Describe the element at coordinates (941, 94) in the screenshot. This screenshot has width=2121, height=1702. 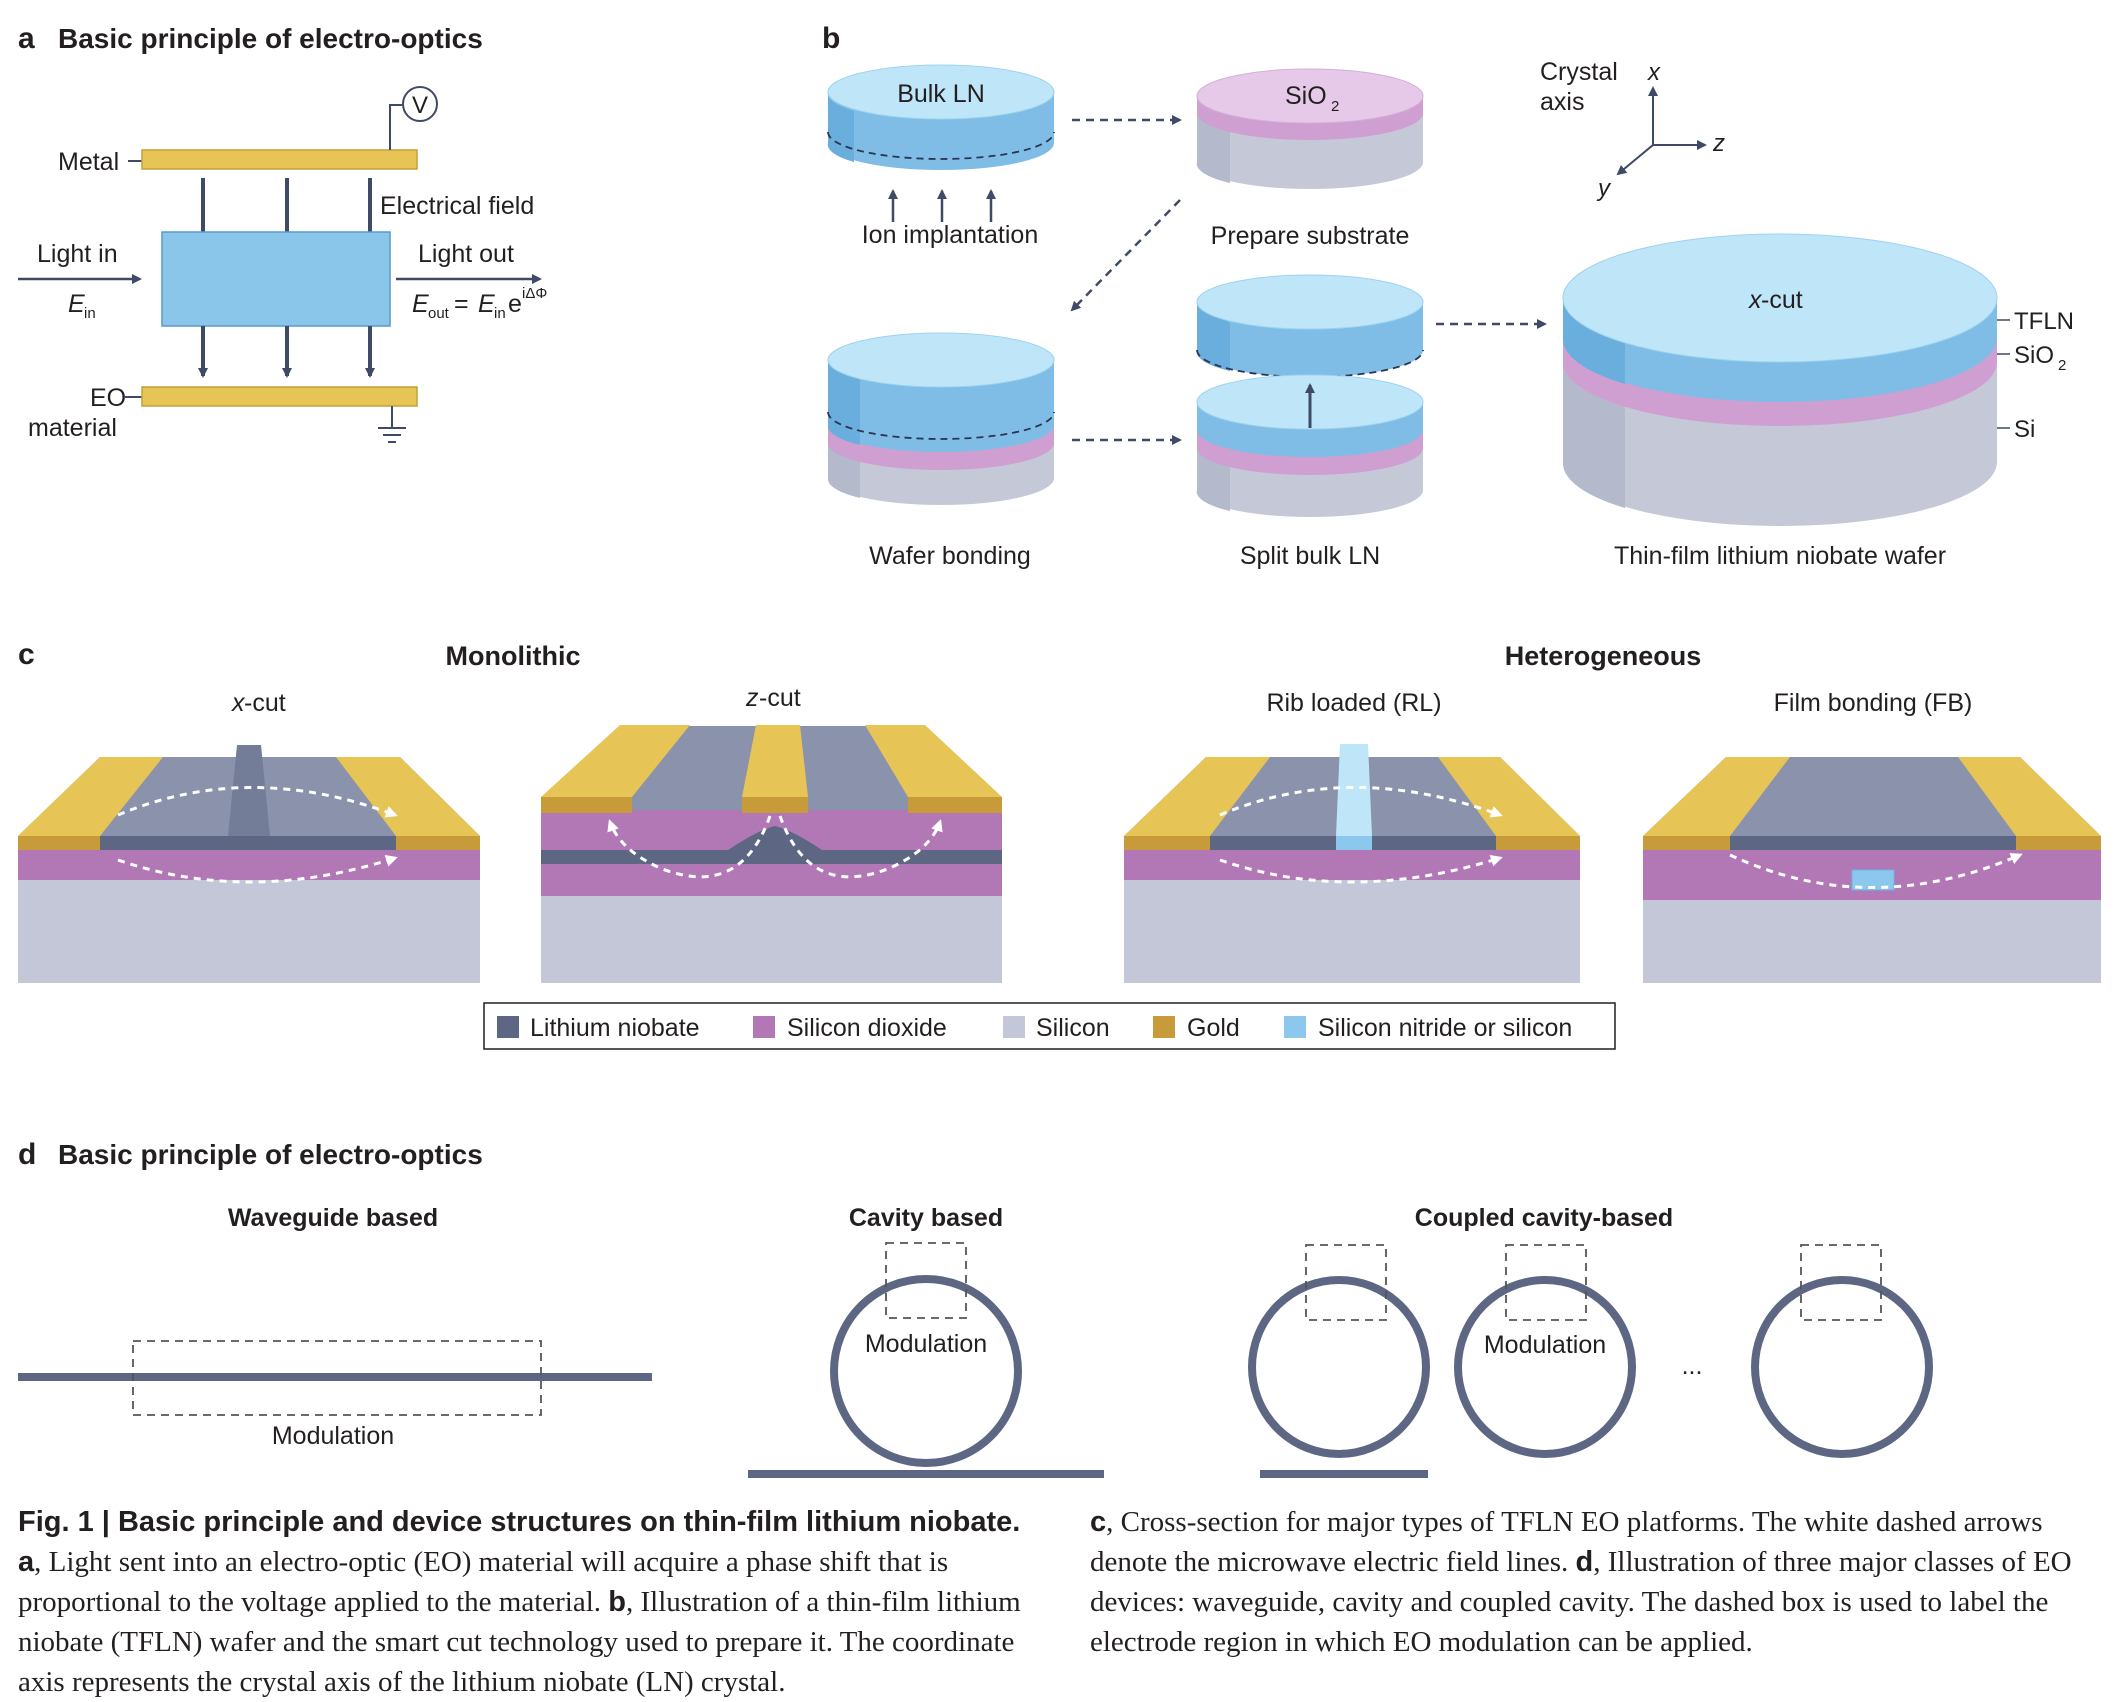
I see `bulk-ln-label: Bulk LN` at that location.